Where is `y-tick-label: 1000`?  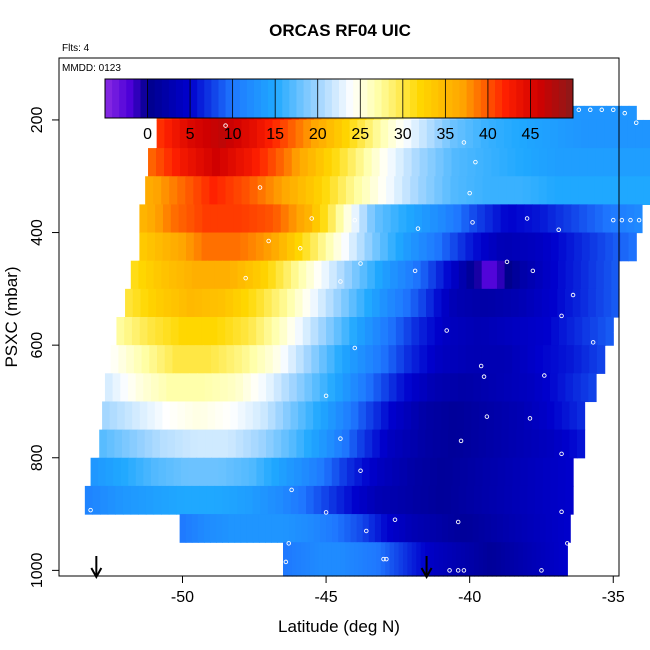
y-tick-label: 1000 is located at coordinates (37, 570).